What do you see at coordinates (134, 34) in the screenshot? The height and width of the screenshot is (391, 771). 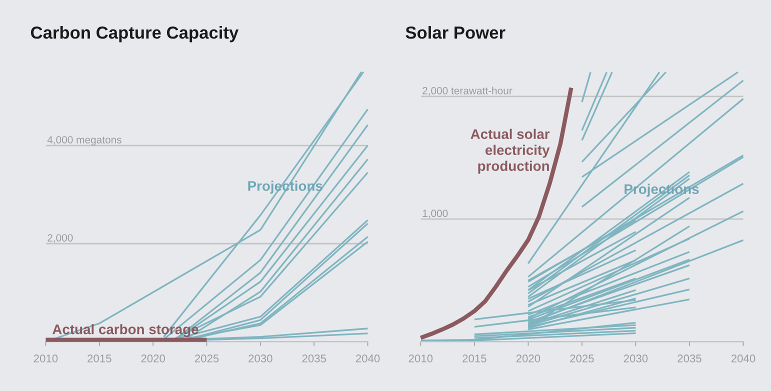 I see `chart-title: Carbon Capture Capacity` at bounding box center [134, 34].